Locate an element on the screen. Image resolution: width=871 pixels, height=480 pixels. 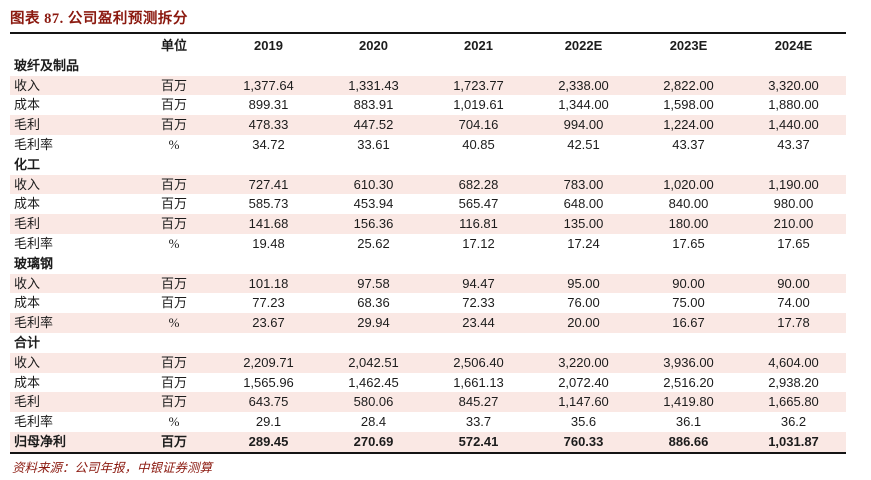
value-cell: 1,880.00 is located at coordinates (793, 105).